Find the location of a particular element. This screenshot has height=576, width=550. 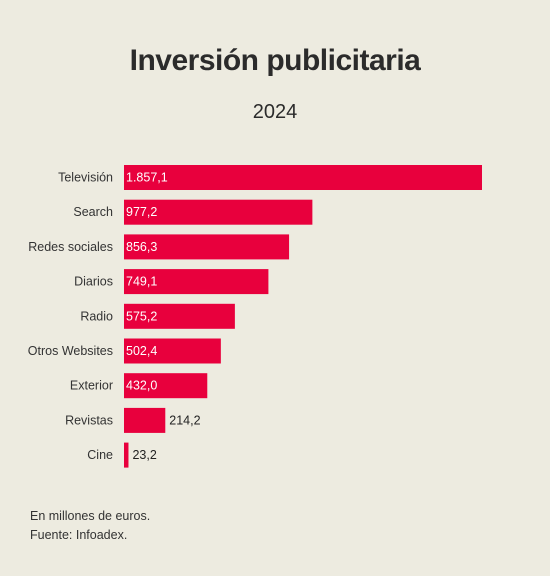

category-label-search: Search is located at coordinates (93, 212).